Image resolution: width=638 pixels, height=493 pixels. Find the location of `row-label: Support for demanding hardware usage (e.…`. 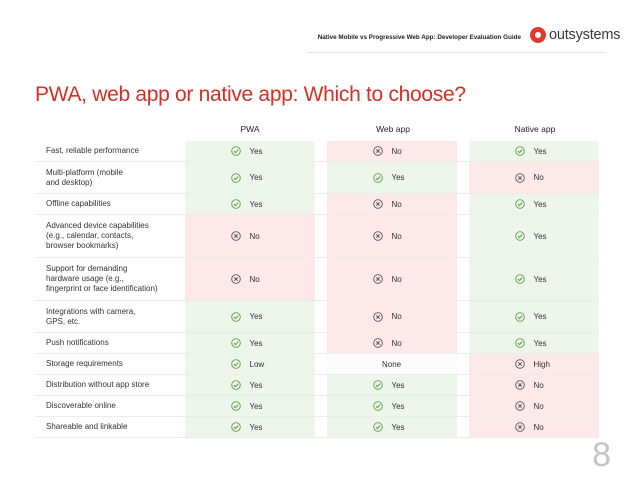

row-label: Support for demanding hardware usage (e.… is located at coordinates (102, 278).